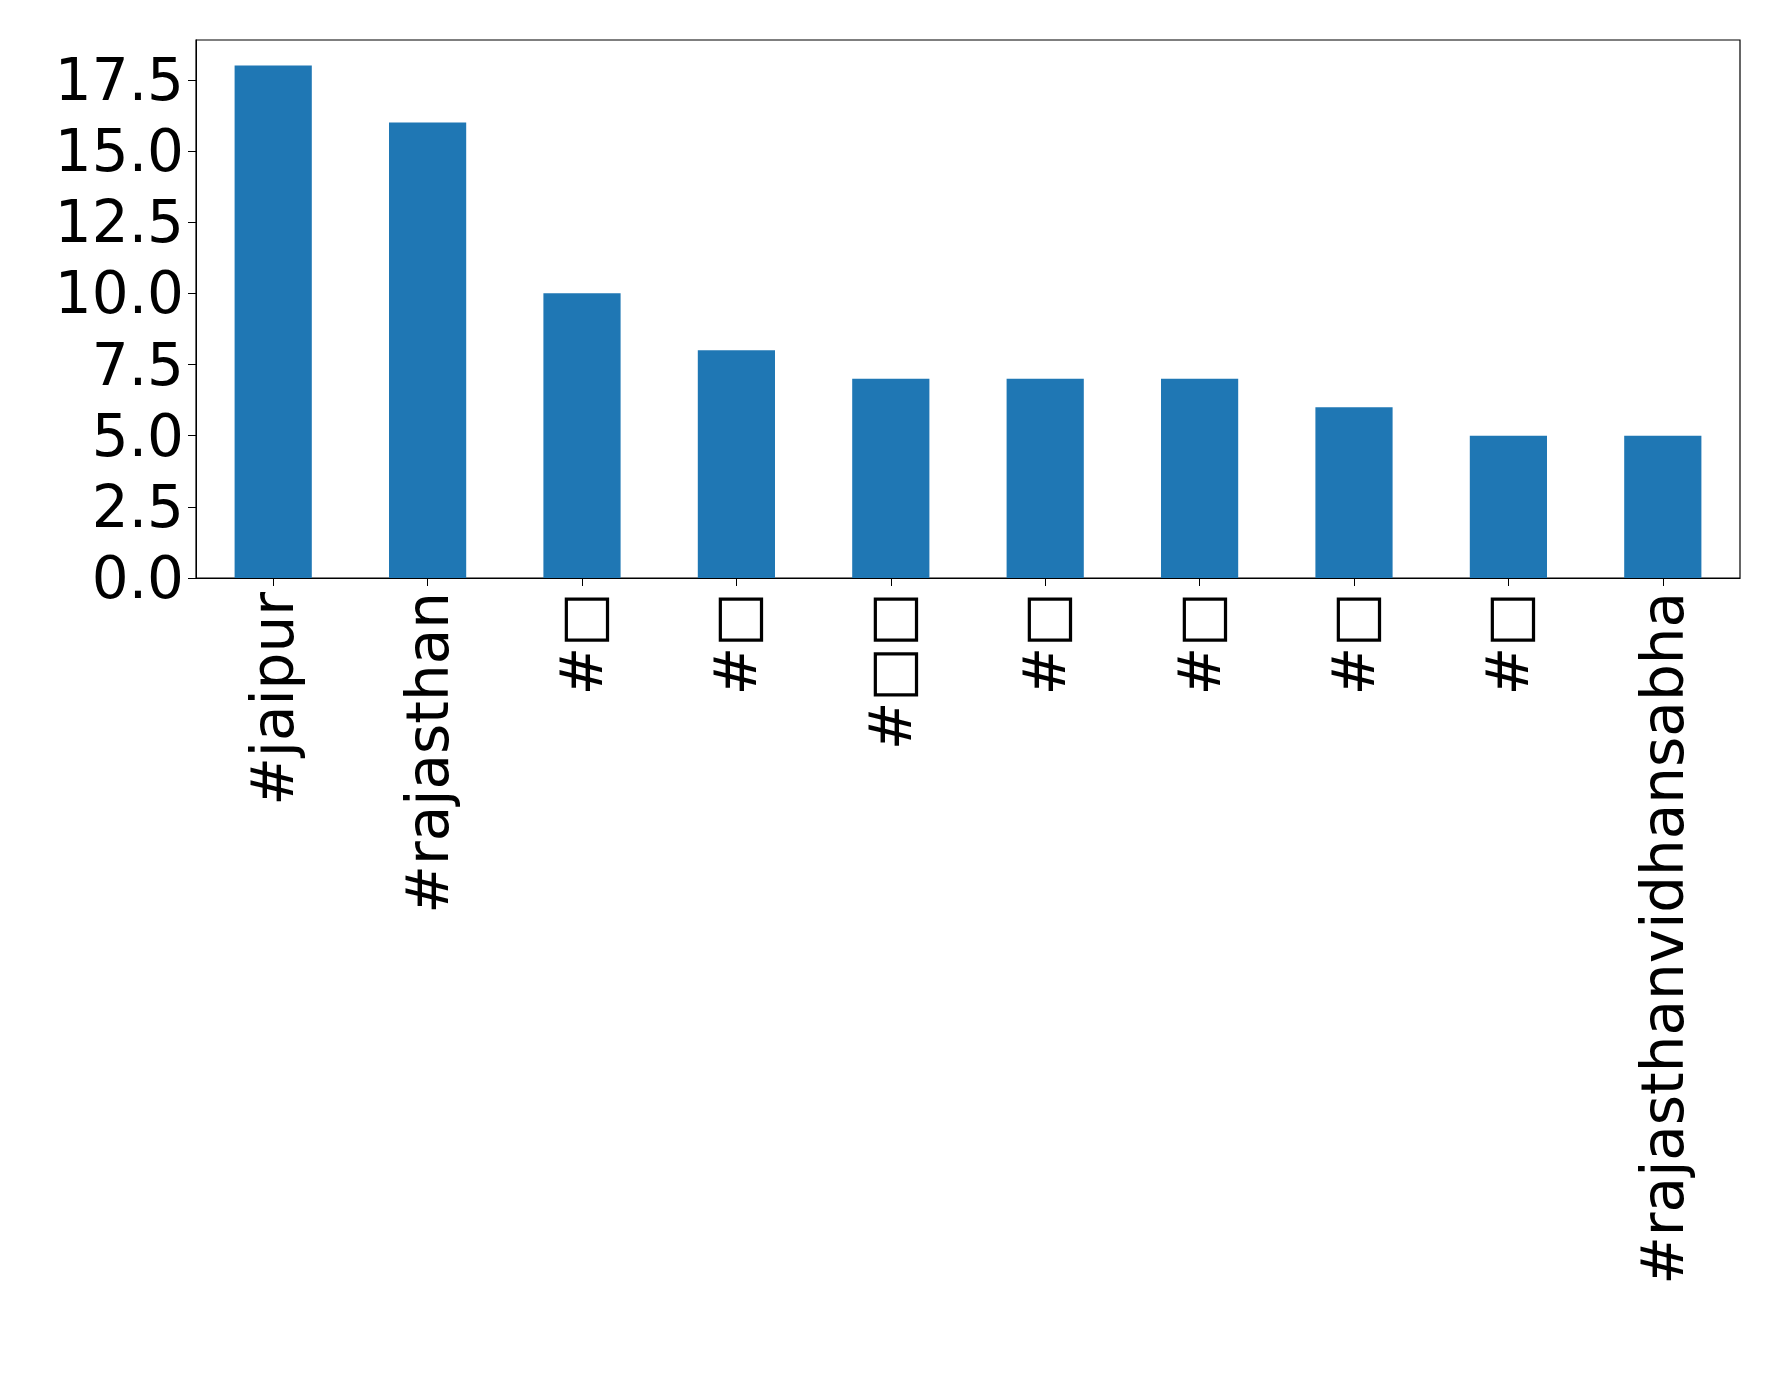 The height and width of the screenshot is (1374, 1778). What do you see at coordinates (137, 578) in the screenshot?
I see `y-tick-label: 0.0` at bounding box center [137, 578].